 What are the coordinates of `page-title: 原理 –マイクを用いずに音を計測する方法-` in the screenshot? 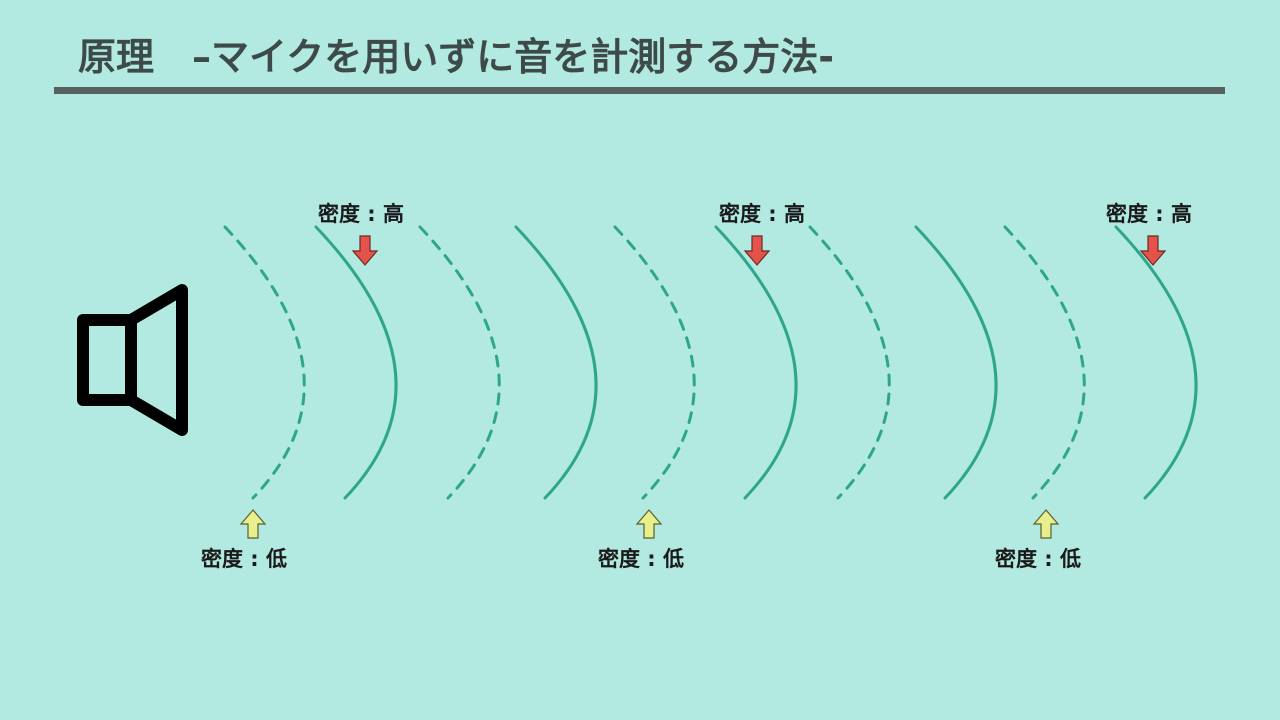 It's located at (456, 57).